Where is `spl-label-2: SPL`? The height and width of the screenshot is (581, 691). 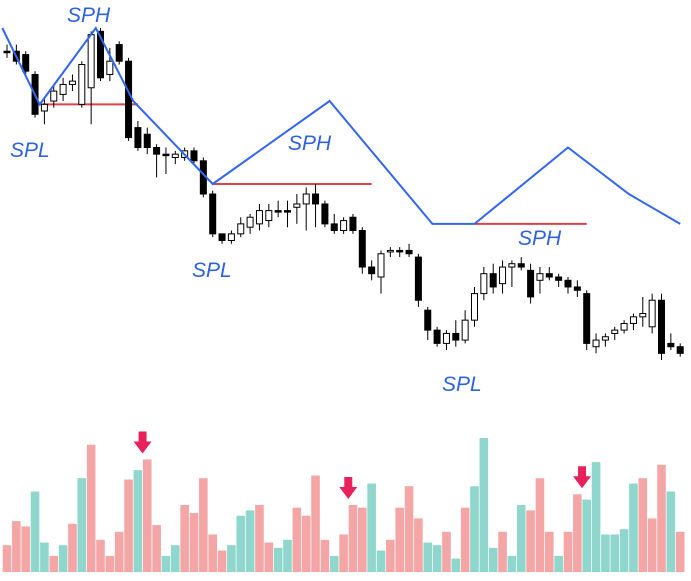
spl-label-2: SPL is located at coordinates (212, 270).